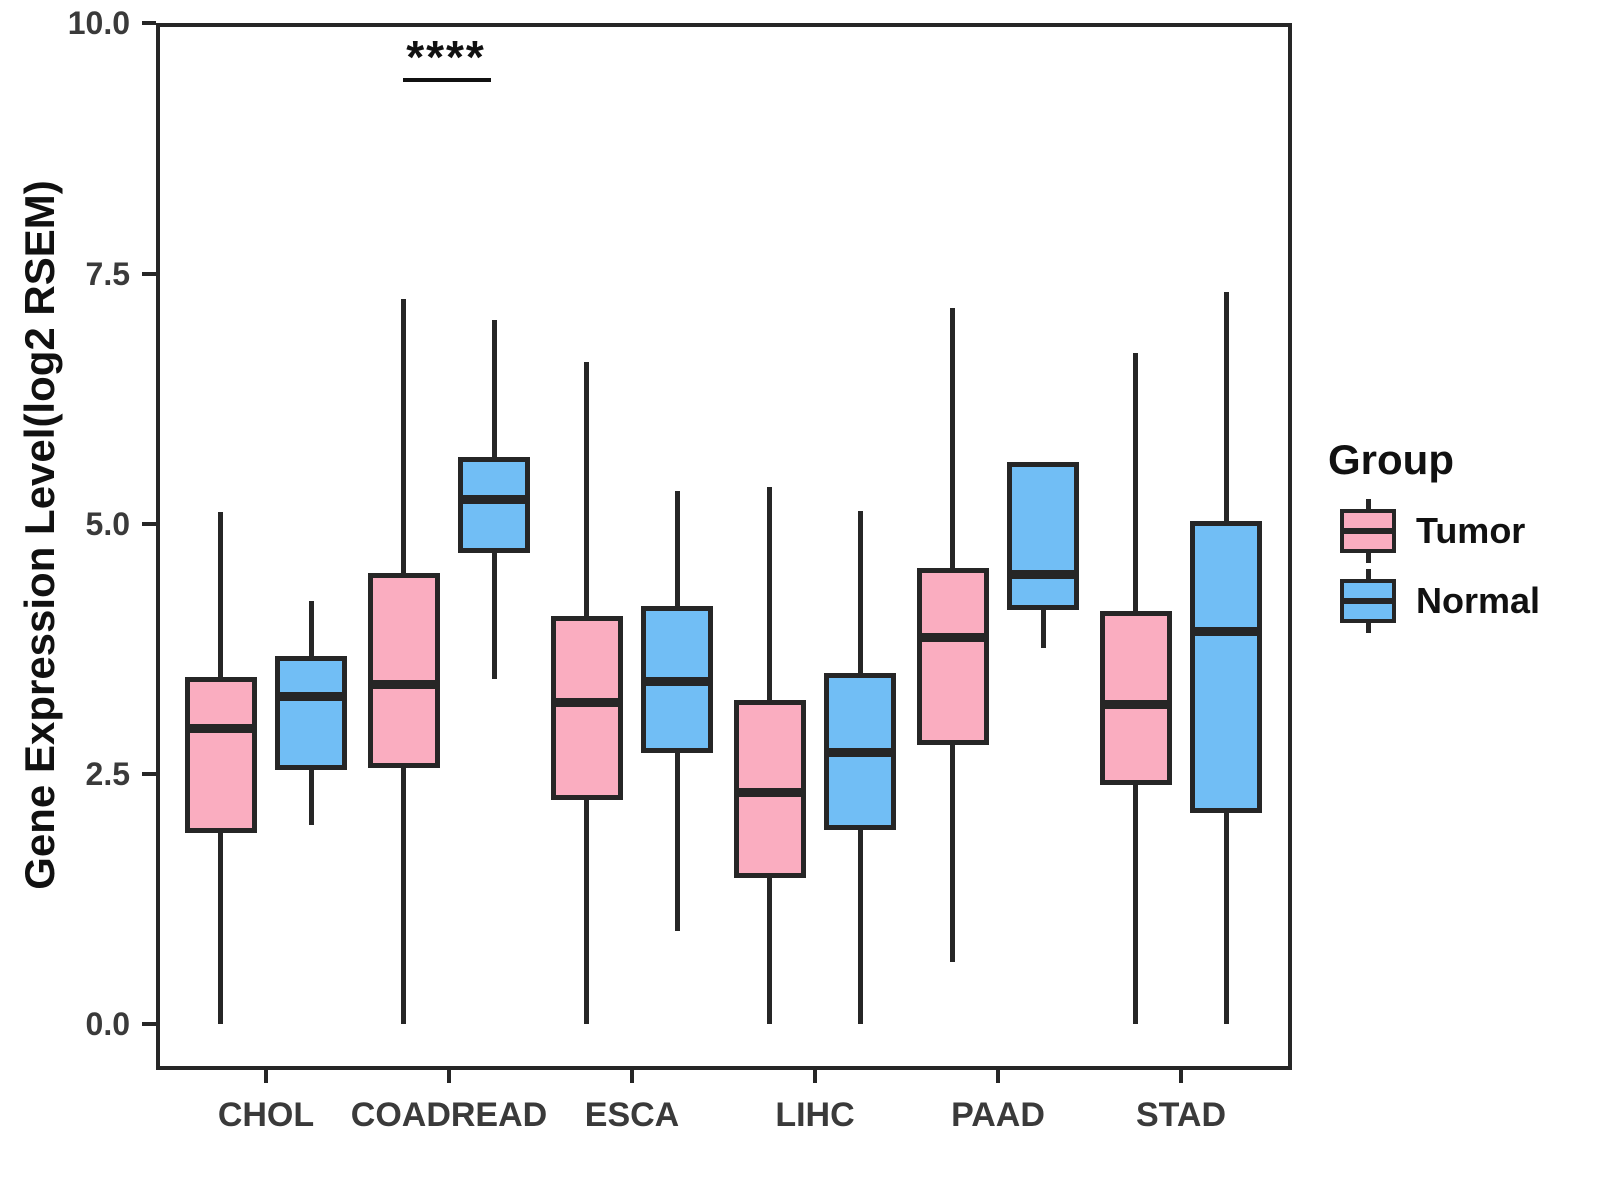  Describe the element at coordinates (632, 1115) in the screenshot. I see `x-axis-category-label: ESCA` at that location.